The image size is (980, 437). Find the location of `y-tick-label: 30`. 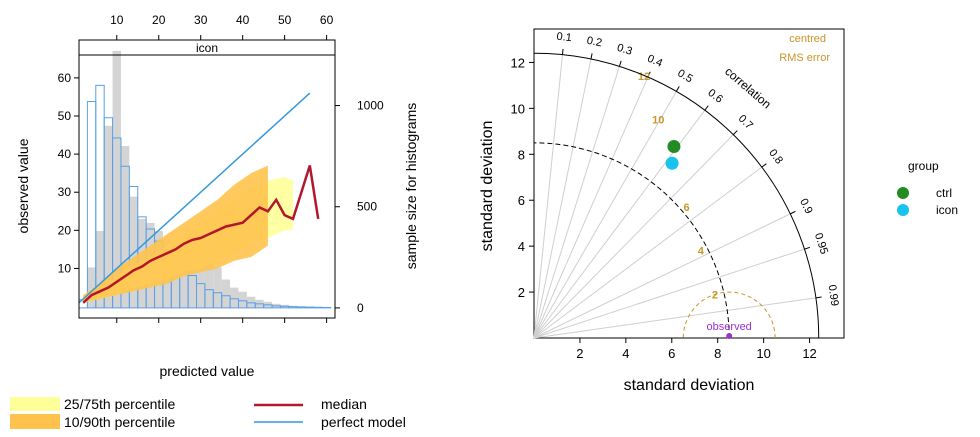

y-tick-label: 30 is located at coordinates (65, 192).